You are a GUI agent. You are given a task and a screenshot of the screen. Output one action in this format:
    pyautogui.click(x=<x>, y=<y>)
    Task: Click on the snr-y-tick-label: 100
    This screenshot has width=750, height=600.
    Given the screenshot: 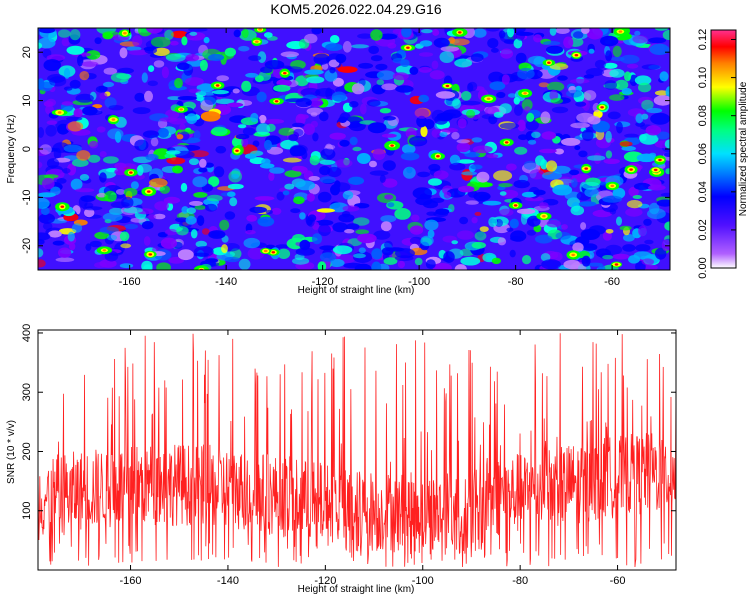 What is the action you would take?
    pyautogui.click(x=27, y=511)
    